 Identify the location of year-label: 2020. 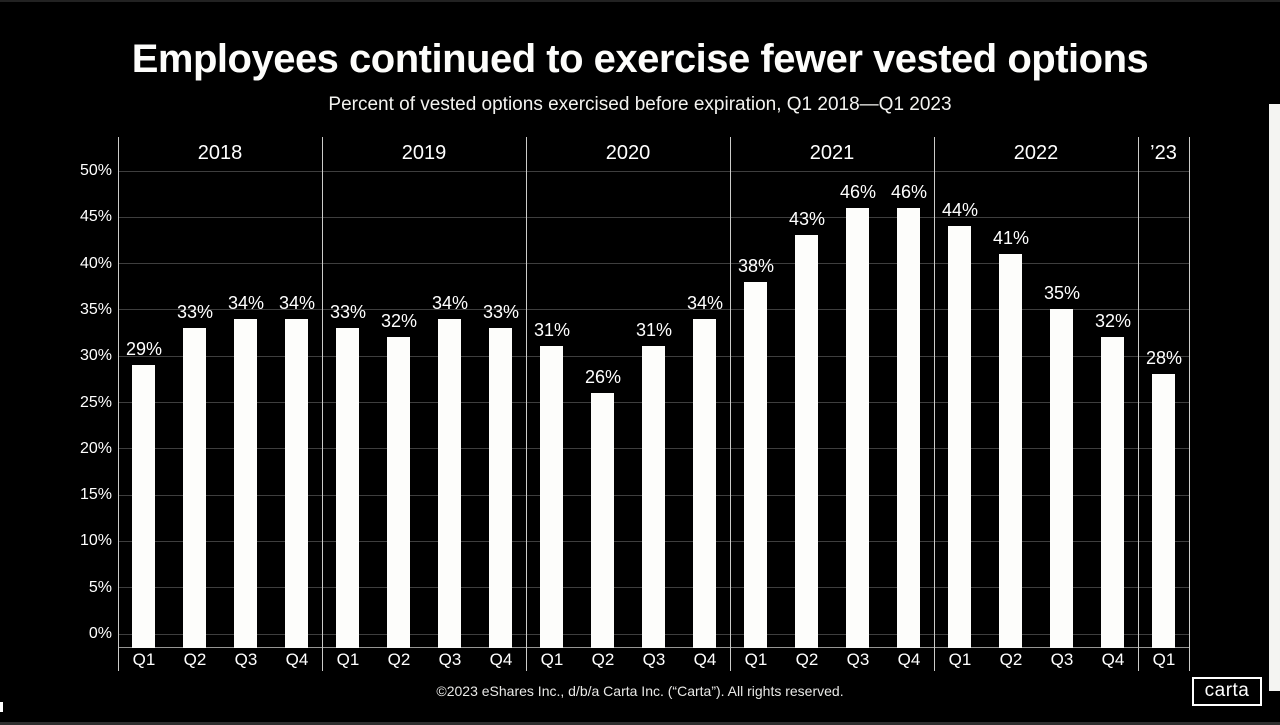
(628, 153).